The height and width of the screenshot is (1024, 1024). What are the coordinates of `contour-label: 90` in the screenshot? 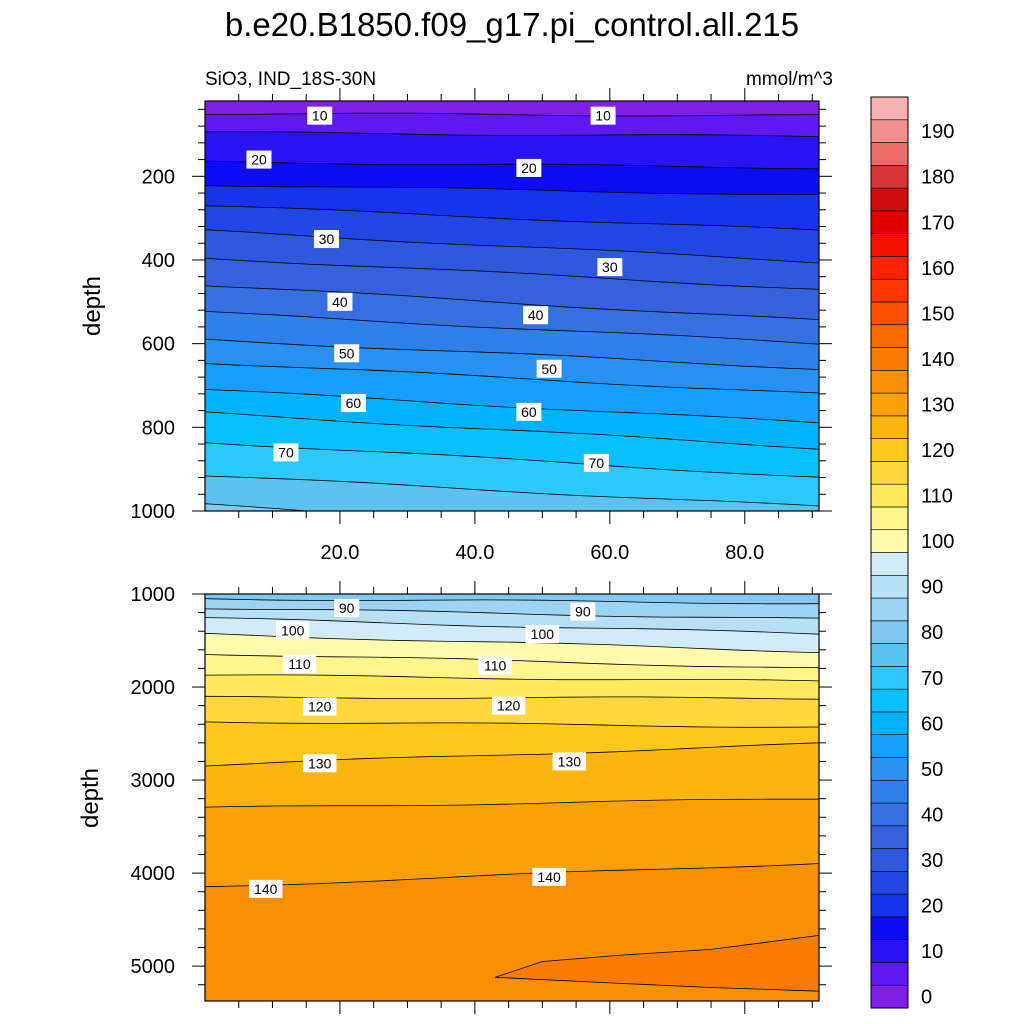 It's located at (583, 611).